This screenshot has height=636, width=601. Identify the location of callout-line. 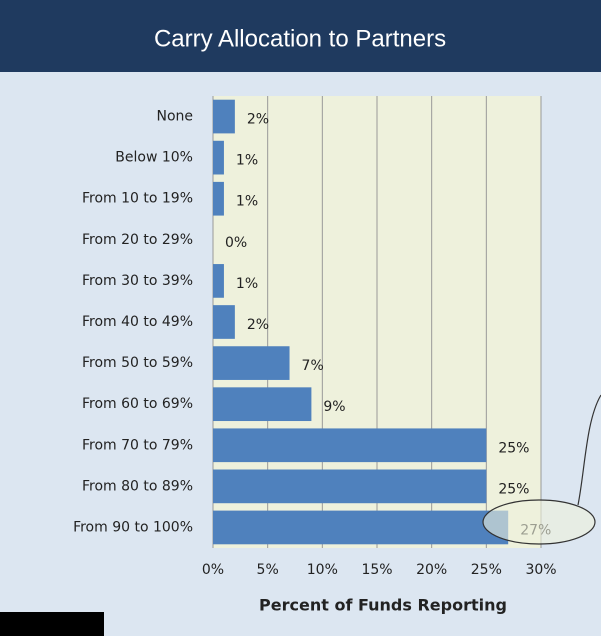
(589, 450).